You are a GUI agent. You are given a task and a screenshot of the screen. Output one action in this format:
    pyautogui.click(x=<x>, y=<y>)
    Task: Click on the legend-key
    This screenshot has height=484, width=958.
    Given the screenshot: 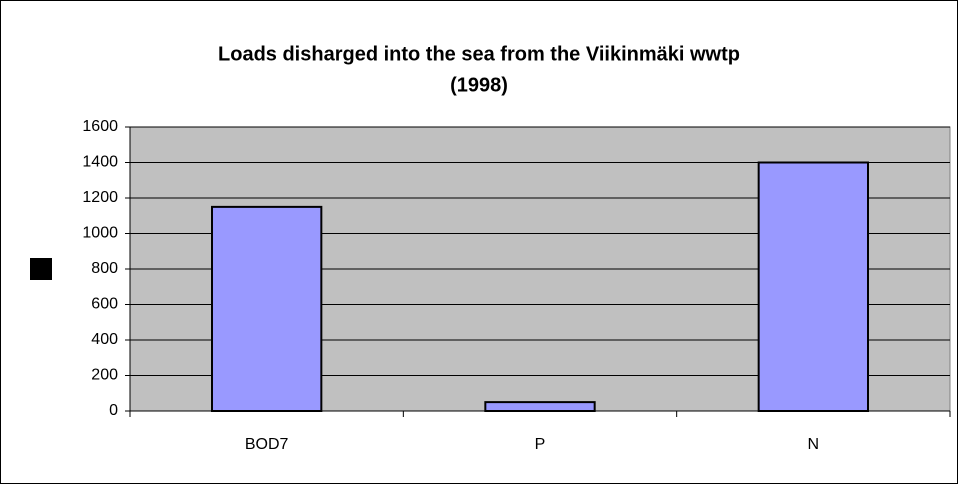 What is the action you would take?
    pyautogui.click(x=41, y=269)
    